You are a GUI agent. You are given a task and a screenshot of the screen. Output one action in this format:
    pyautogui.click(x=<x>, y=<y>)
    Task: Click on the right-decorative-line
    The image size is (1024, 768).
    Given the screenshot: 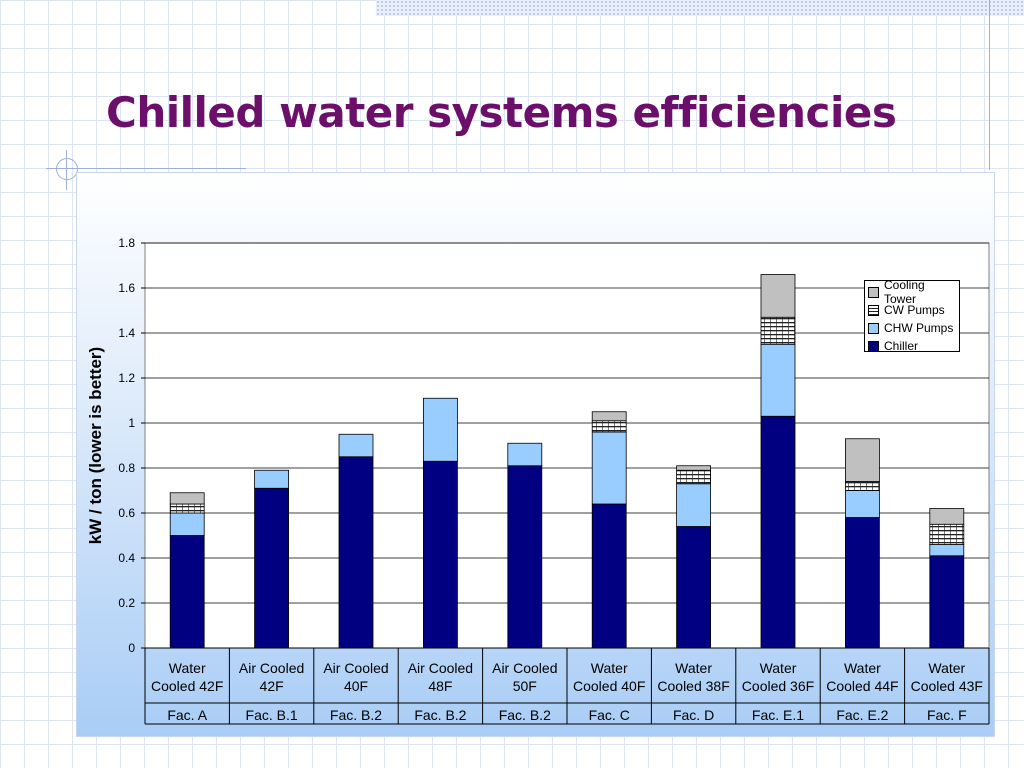 What is the action you would take?
    pyautogui.click(x=989, y=85)
    